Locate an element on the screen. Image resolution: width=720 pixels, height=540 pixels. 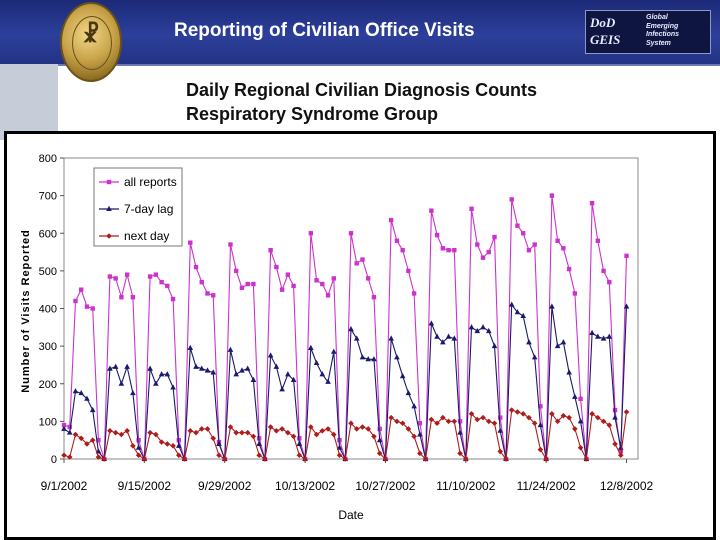
logo-word: Emerging is located at coordinates (662, 26).